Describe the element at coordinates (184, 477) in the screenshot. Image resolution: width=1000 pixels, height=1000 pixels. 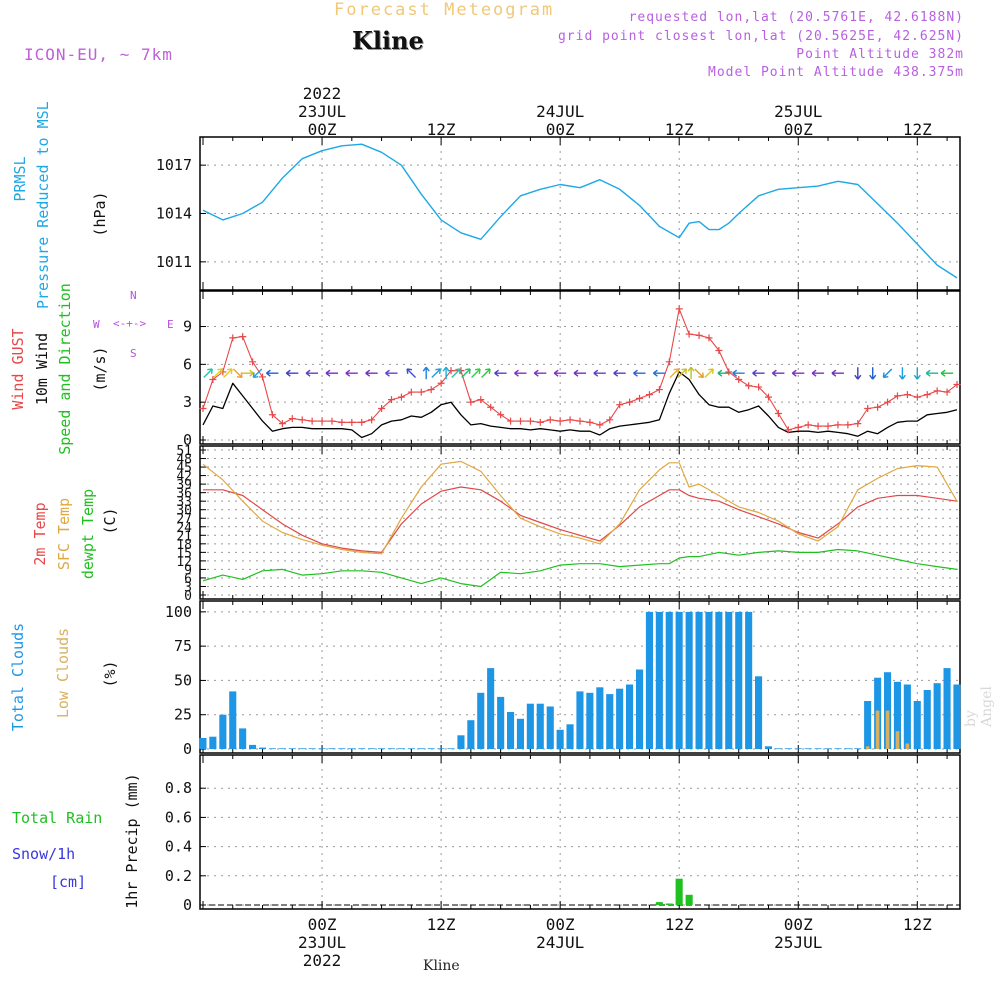
I see `y-tick-label: 42` at that location.